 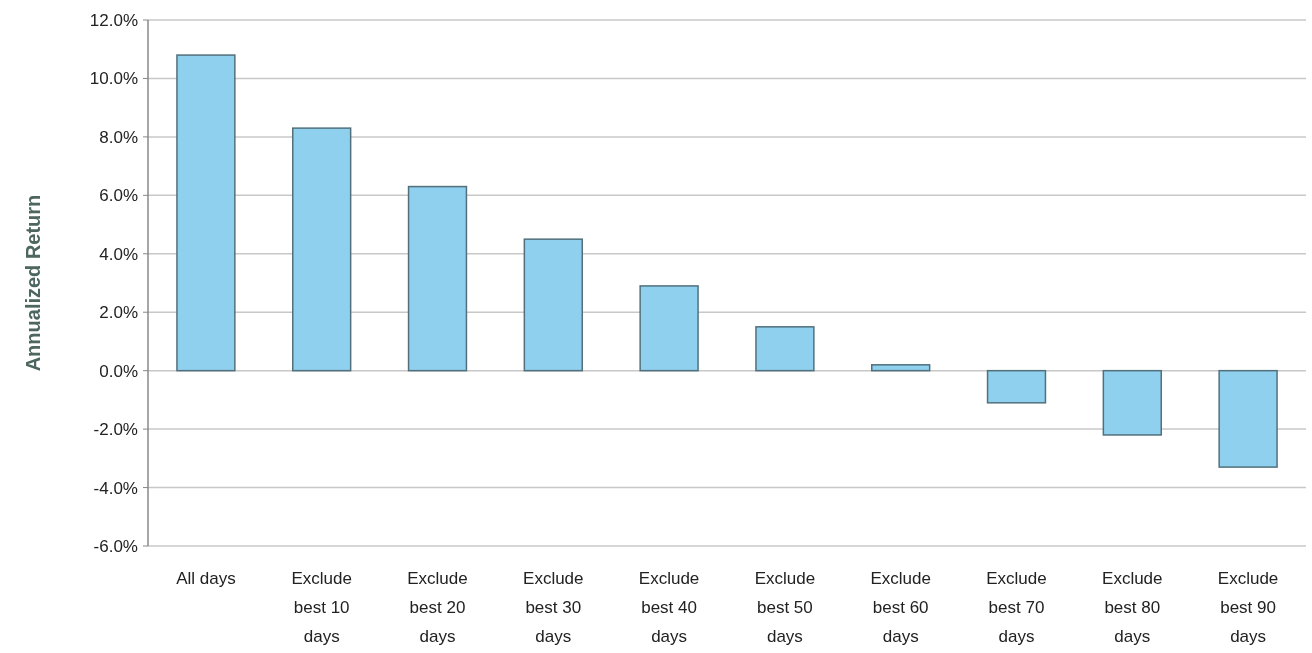 I want to click on y-tick-label: 8.0%, so click(x=118, y=137).